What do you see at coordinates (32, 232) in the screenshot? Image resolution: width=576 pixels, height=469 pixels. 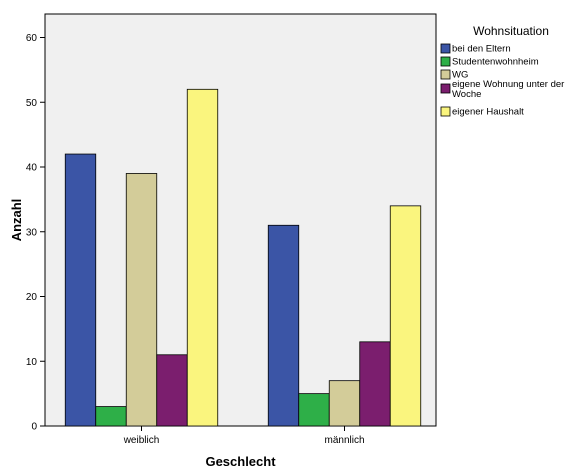 I see `y-tick-label: 30` at bounding box center [32, 232].